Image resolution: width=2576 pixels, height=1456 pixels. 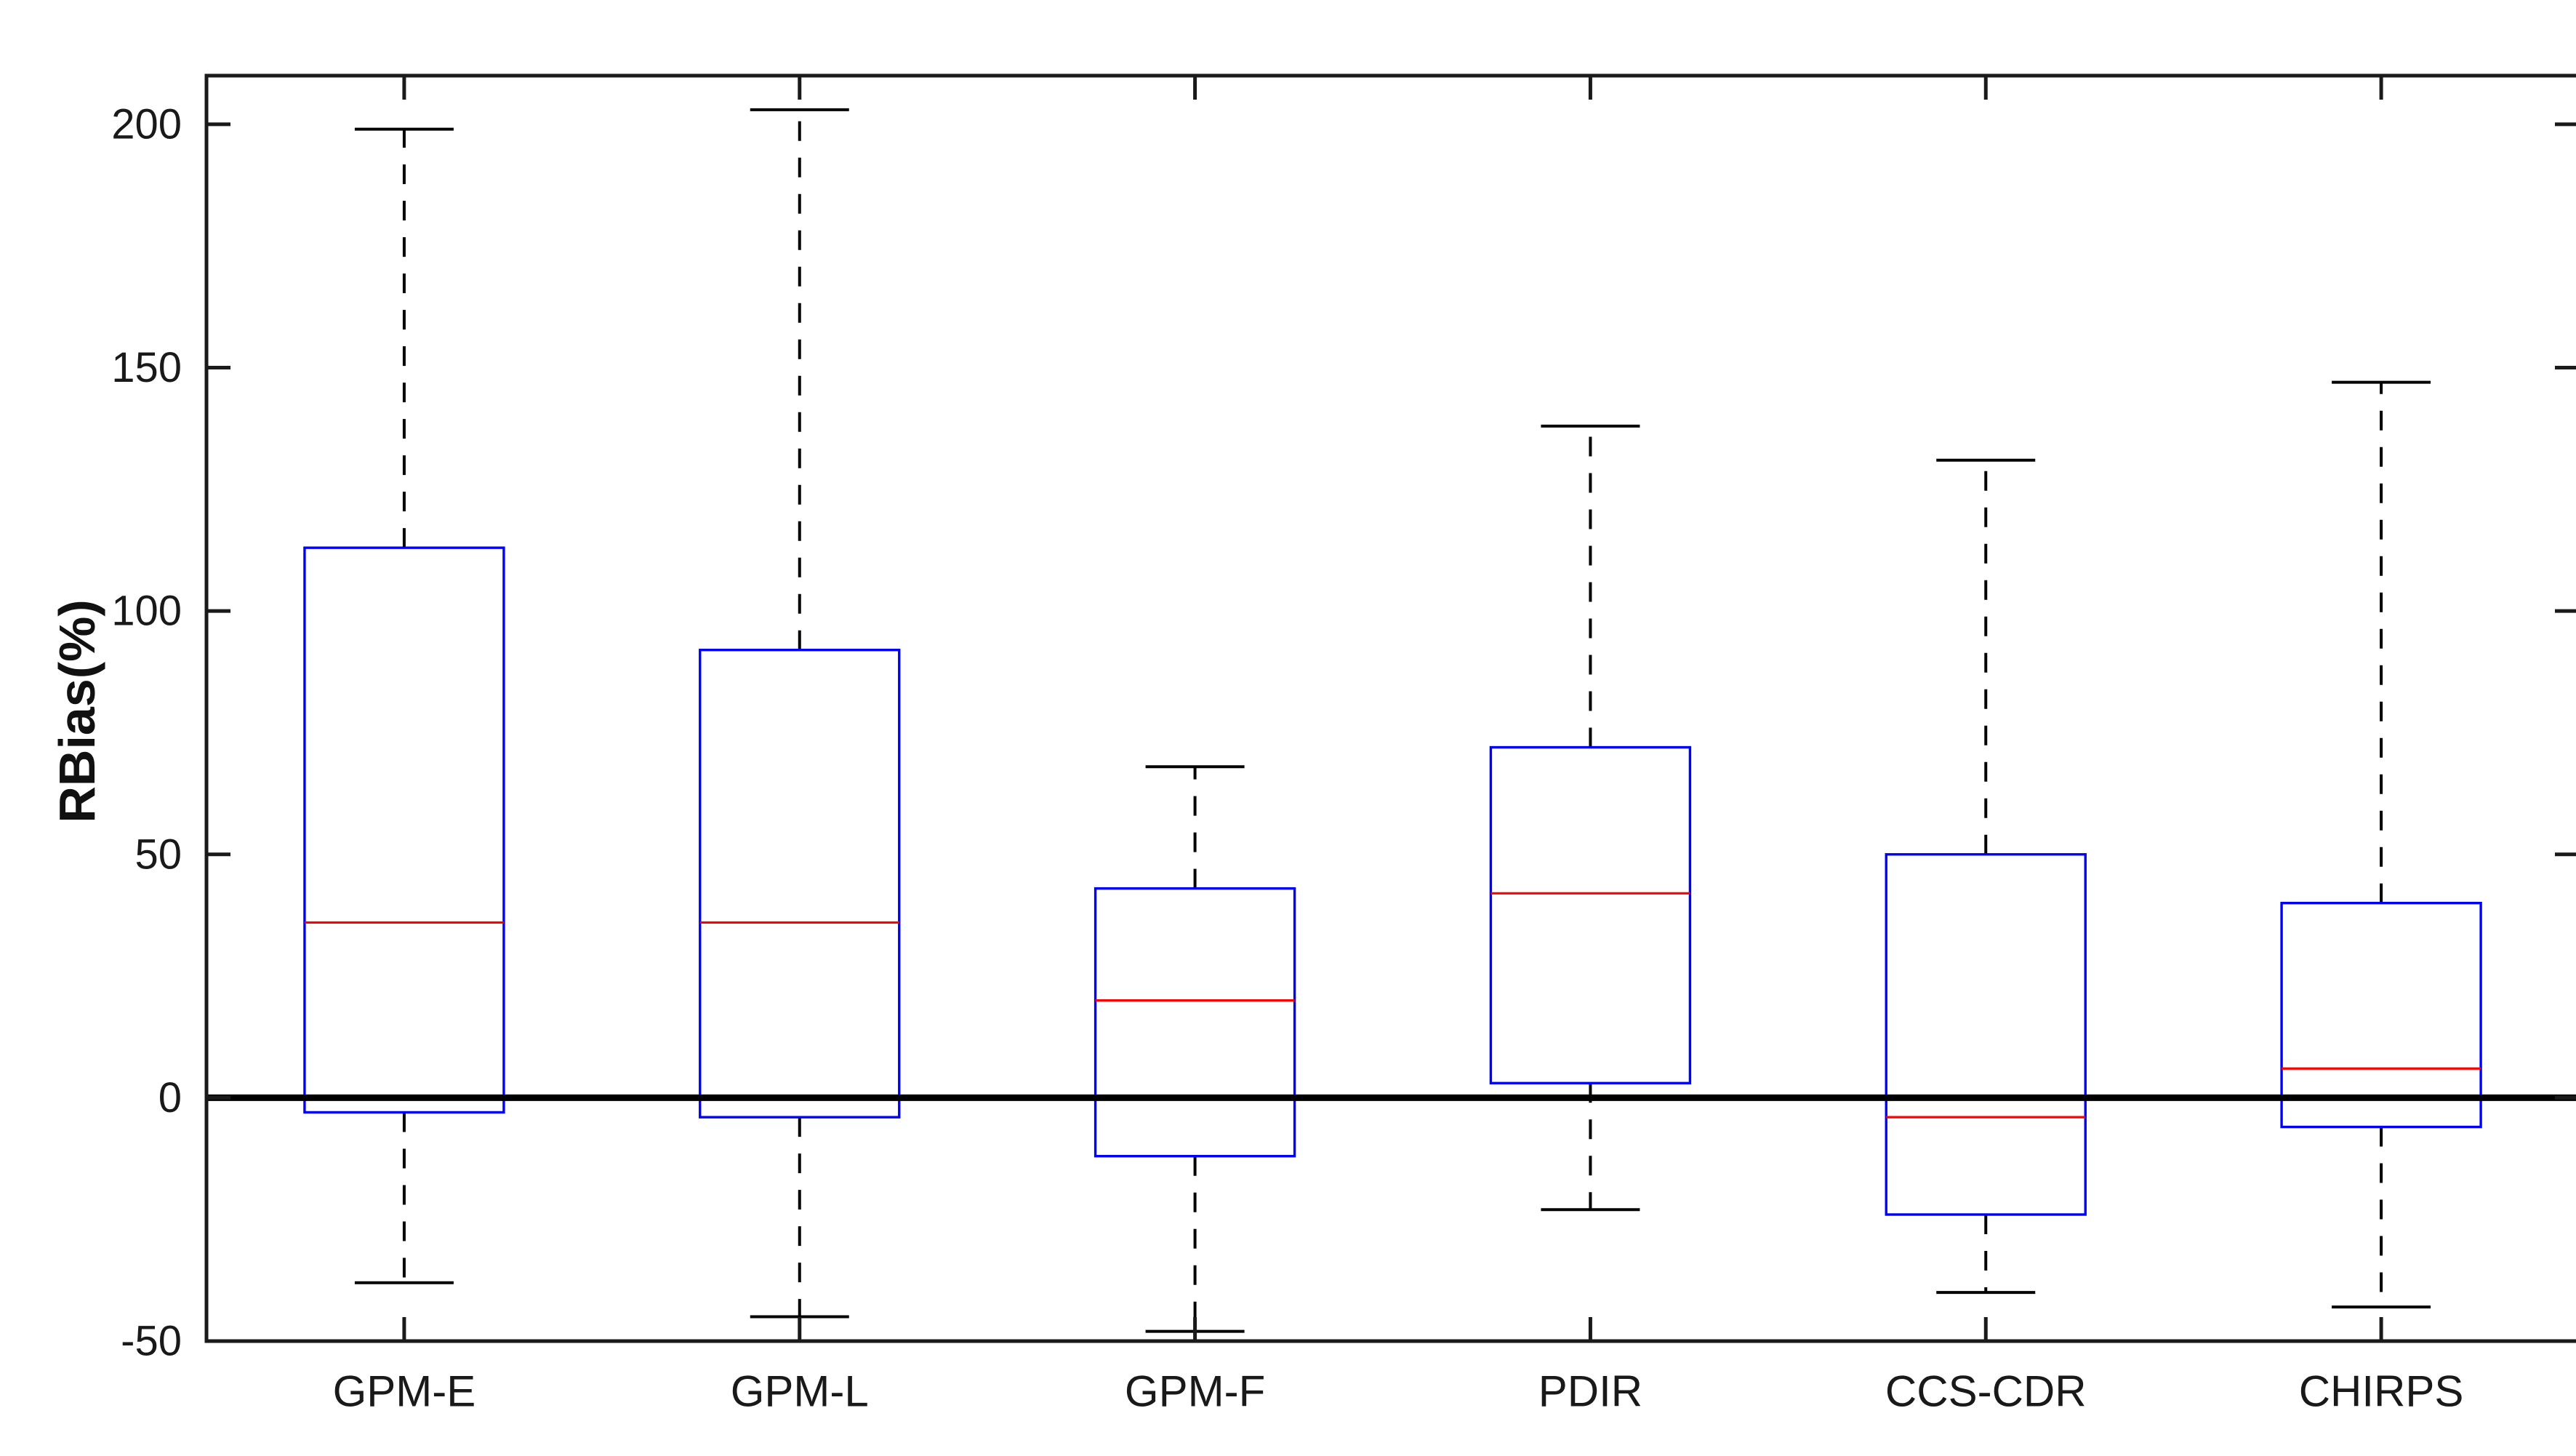 I want to click on x-category-label: GPM-F, so click(x=1195, y=1391).